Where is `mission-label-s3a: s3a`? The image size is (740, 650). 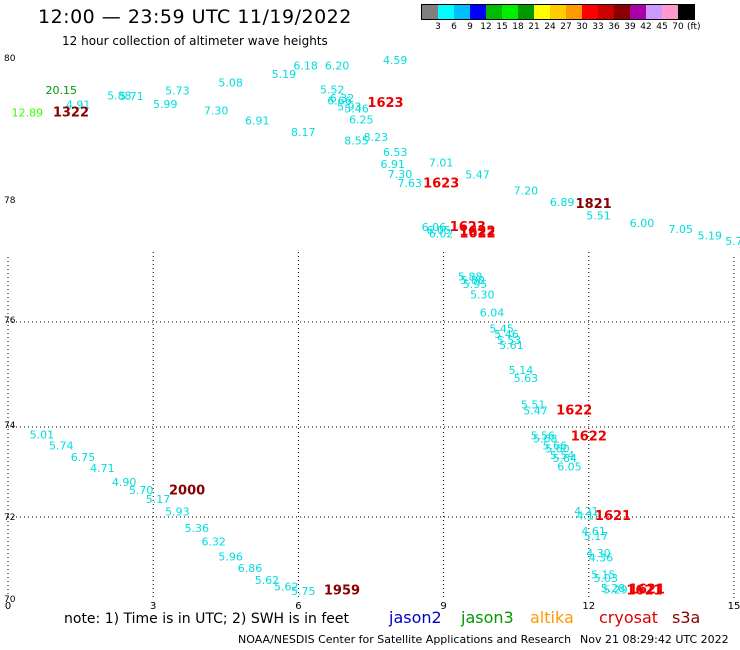 mission-label-s3a: s3a is located at coordinates (686, 617).